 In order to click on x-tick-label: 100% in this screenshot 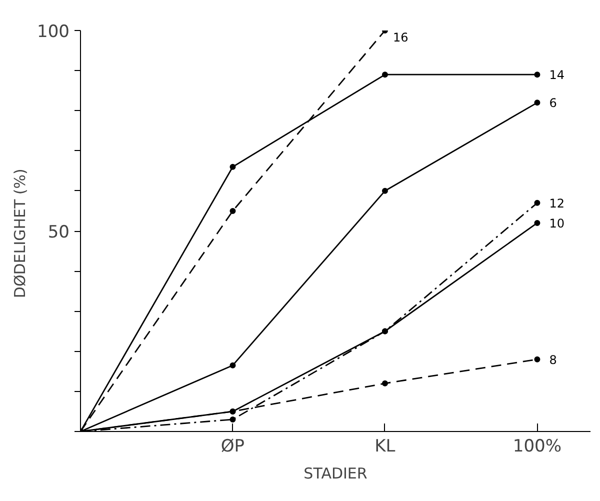, I will do `click(537, 446)`.